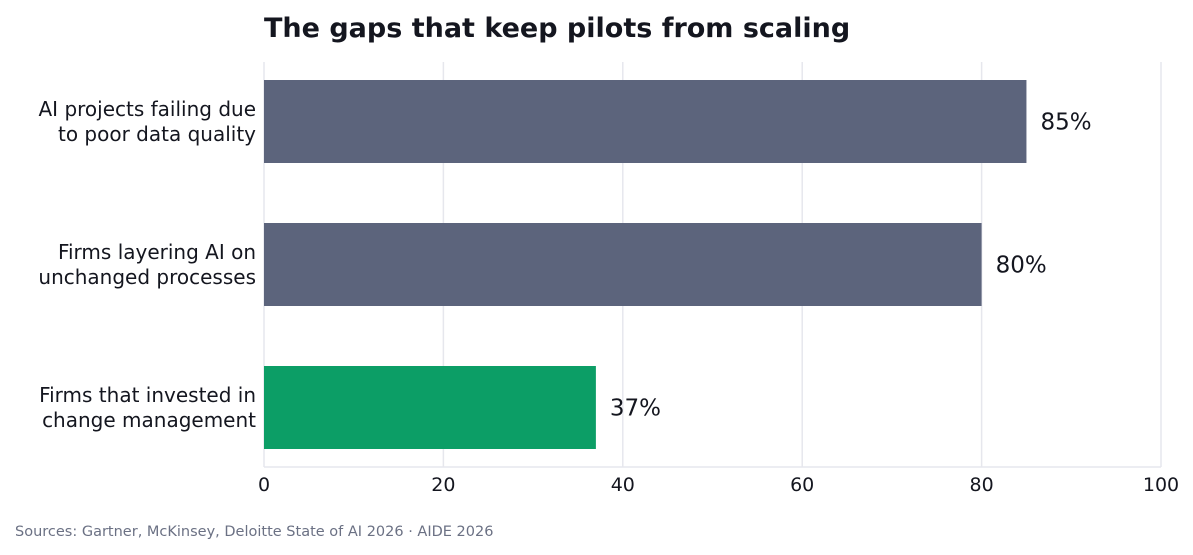 The height and width of the screenshot is (555, 1193). What do you see at coordinates (1021, 266) in the screenshot?
I see `bar-value-label: 80%` at bounding box center [1021, 266].